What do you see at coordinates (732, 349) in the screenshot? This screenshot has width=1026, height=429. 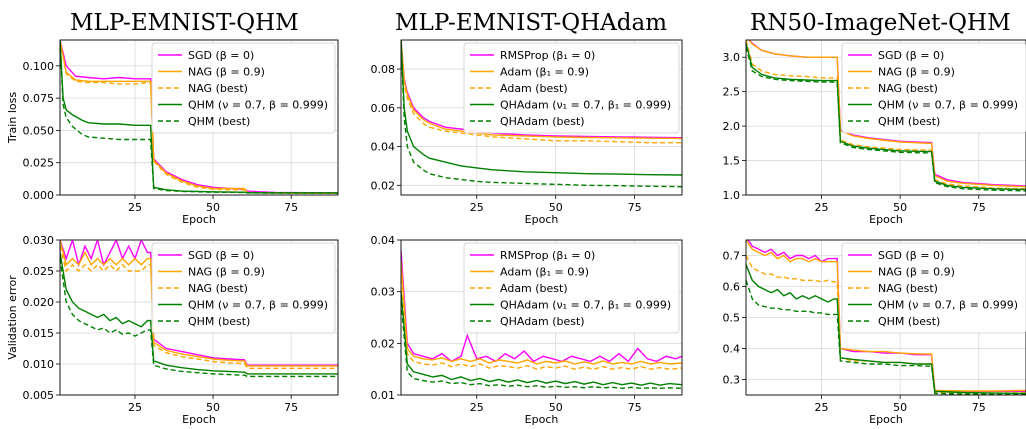 I see `y-tick-label: 0.4` at bounding box center [732, 349].